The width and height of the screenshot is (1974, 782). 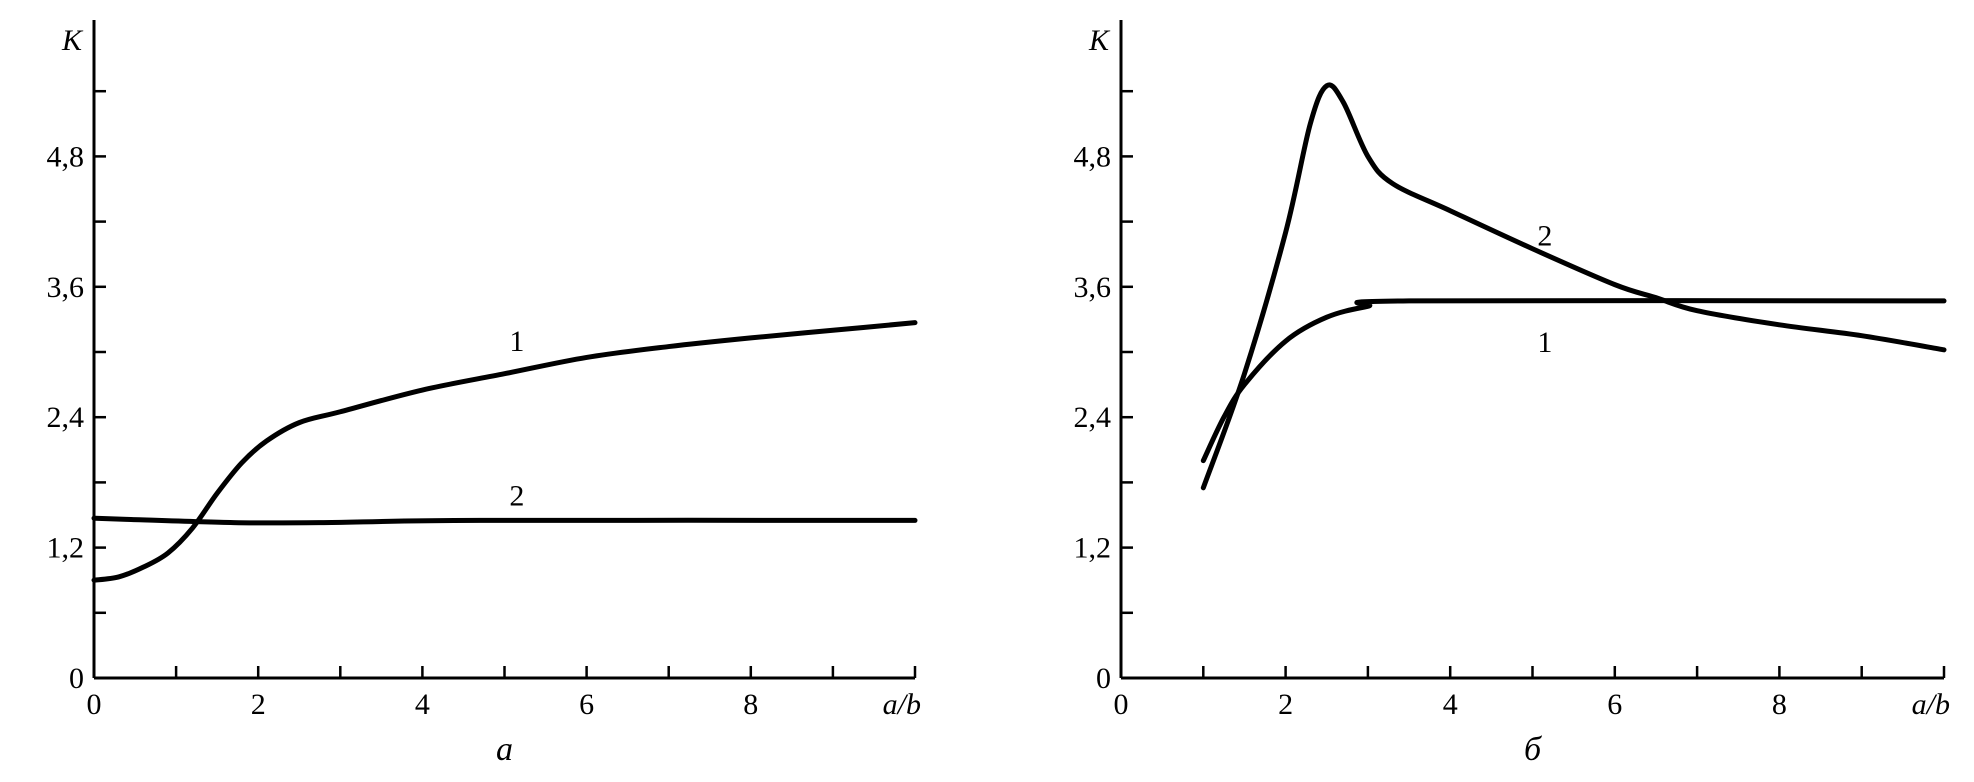 What do you see at coordinates (1533, 749) in the screenshot?
I see `panel-label: б` at bounding box center [1533, 749].